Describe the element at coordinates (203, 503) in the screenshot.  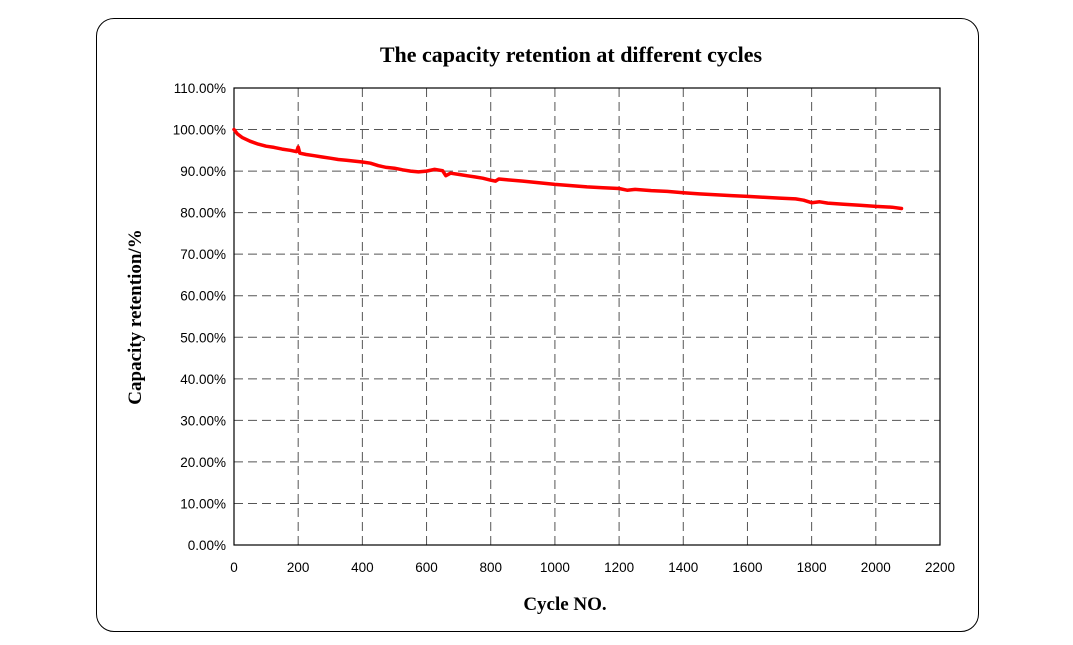
I see `y-tick-label: 10.00%` at that location.